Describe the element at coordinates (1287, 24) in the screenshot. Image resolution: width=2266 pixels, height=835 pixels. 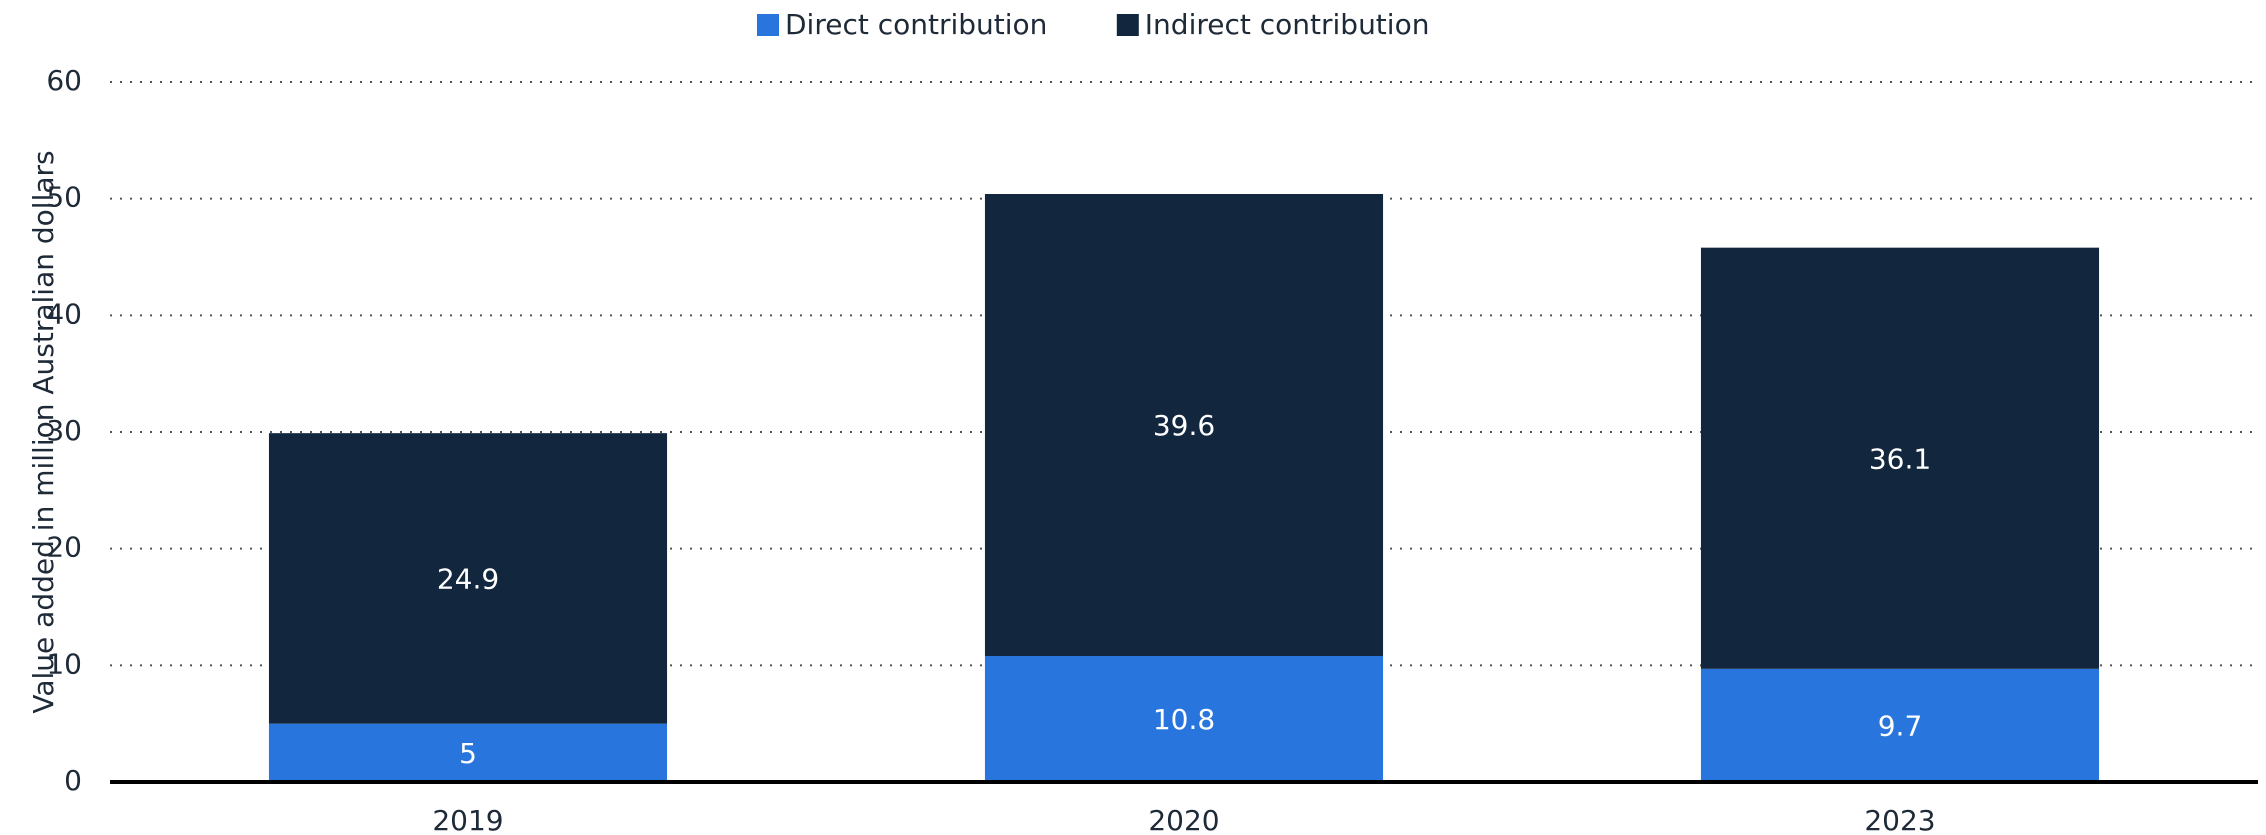
I see `legend-label: Indirect contribution` at that location.